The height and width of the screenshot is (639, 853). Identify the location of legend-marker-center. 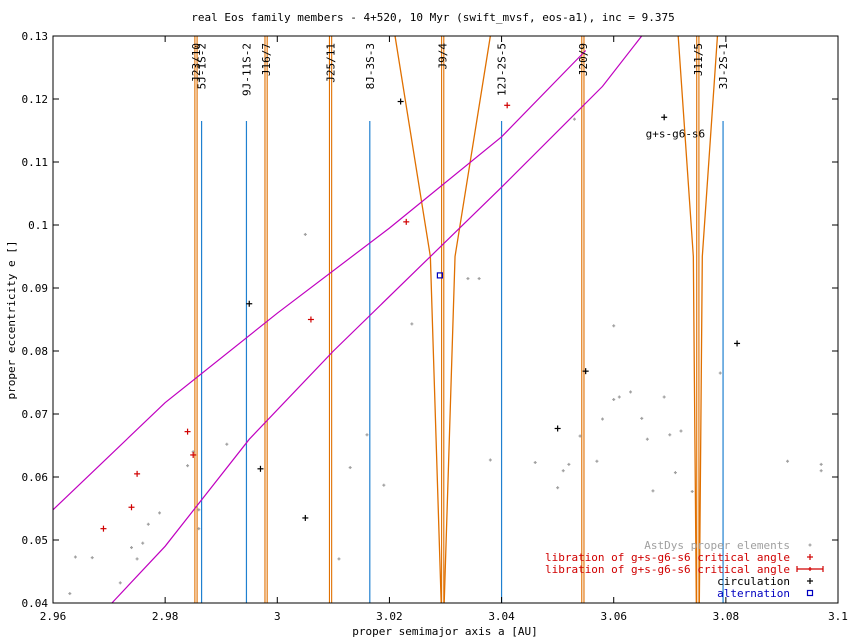
(810, 569).